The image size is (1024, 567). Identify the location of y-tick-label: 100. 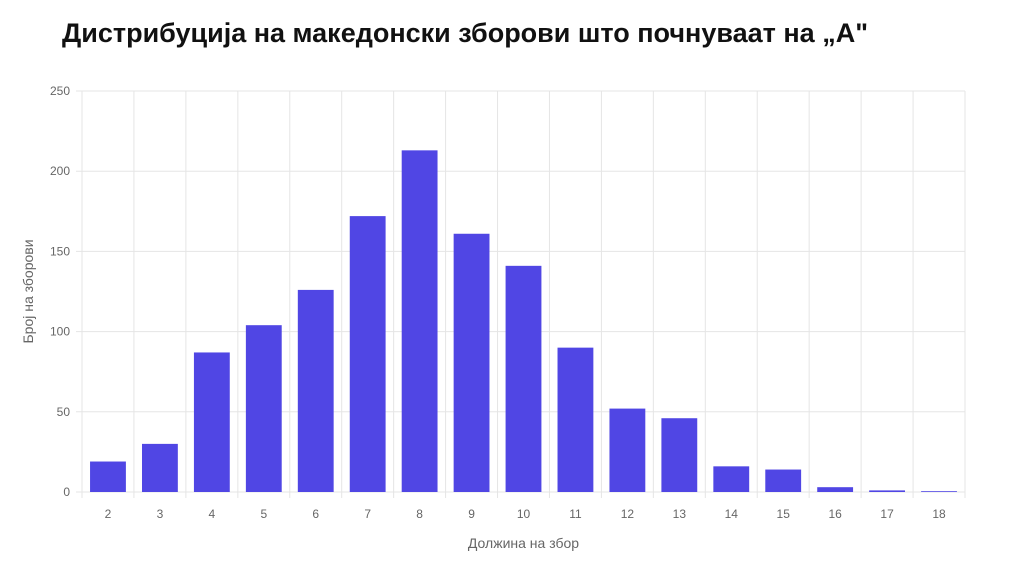
(60, 332).